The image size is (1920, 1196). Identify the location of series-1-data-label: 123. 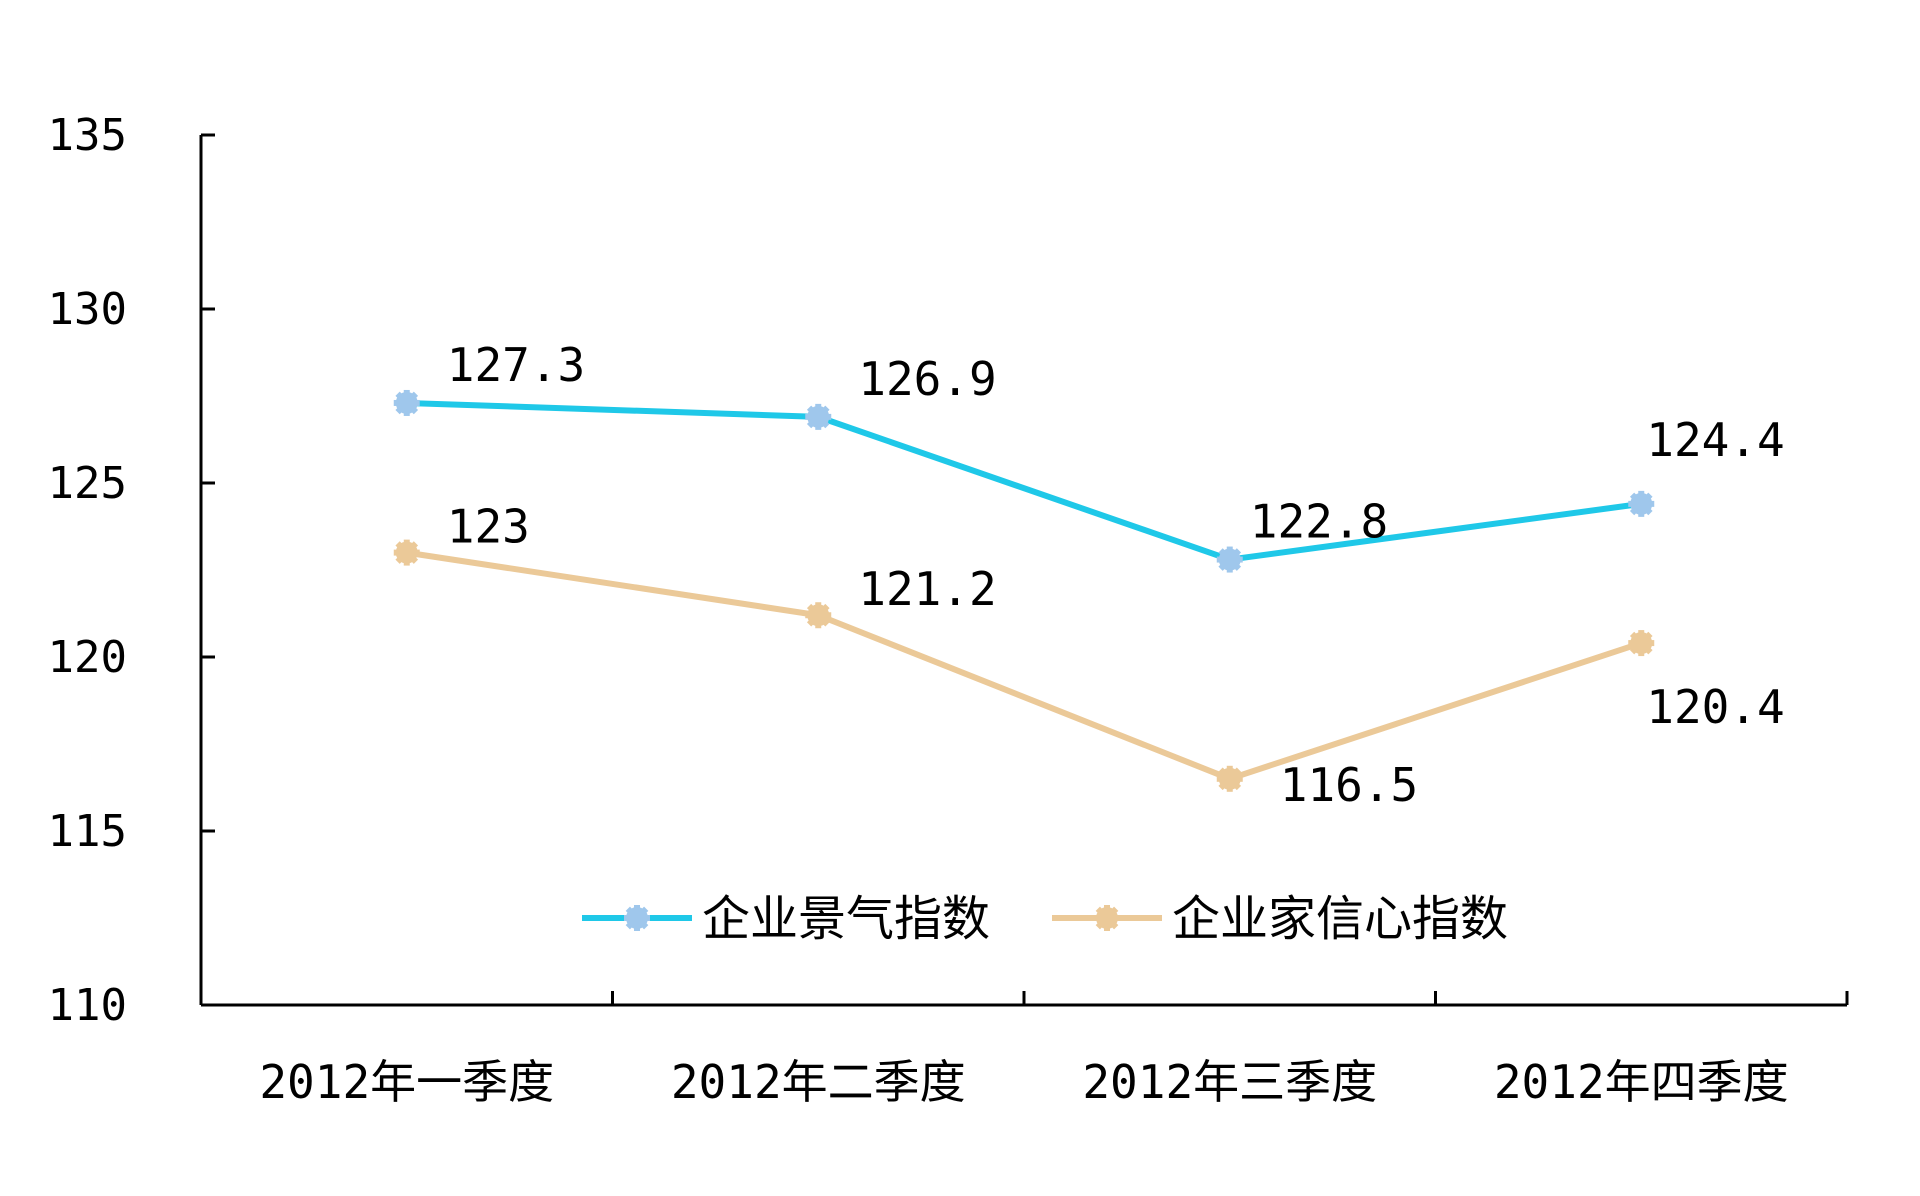
(488, 527).